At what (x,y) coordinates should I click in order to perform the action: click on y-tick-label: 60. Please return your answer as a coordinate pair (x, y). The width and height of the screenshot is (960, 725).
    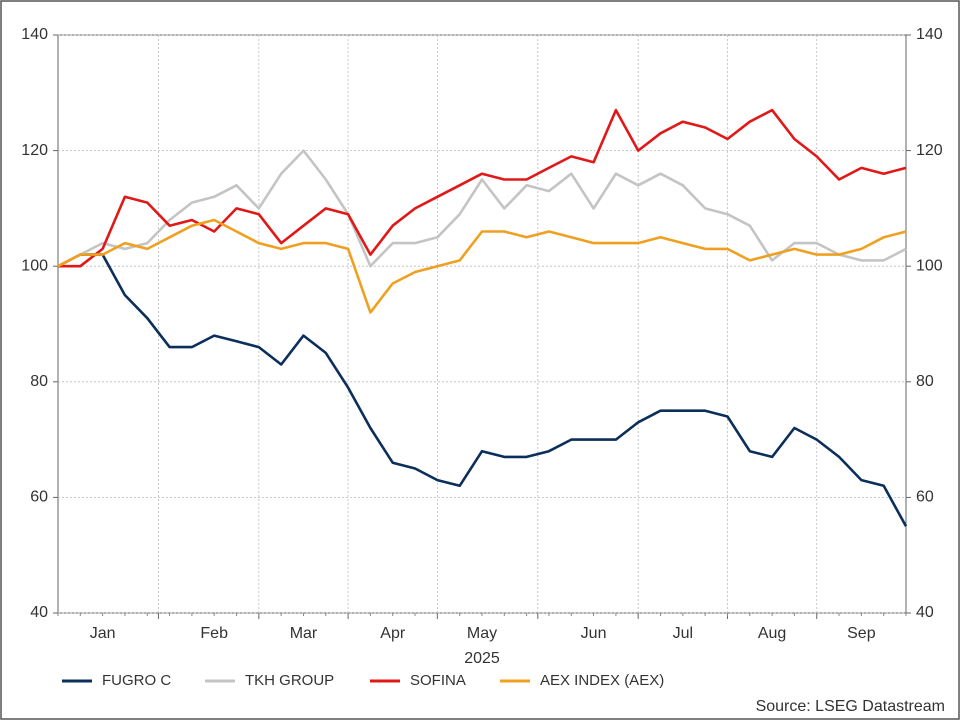
    Looking at the image, I should click on (39, 497).